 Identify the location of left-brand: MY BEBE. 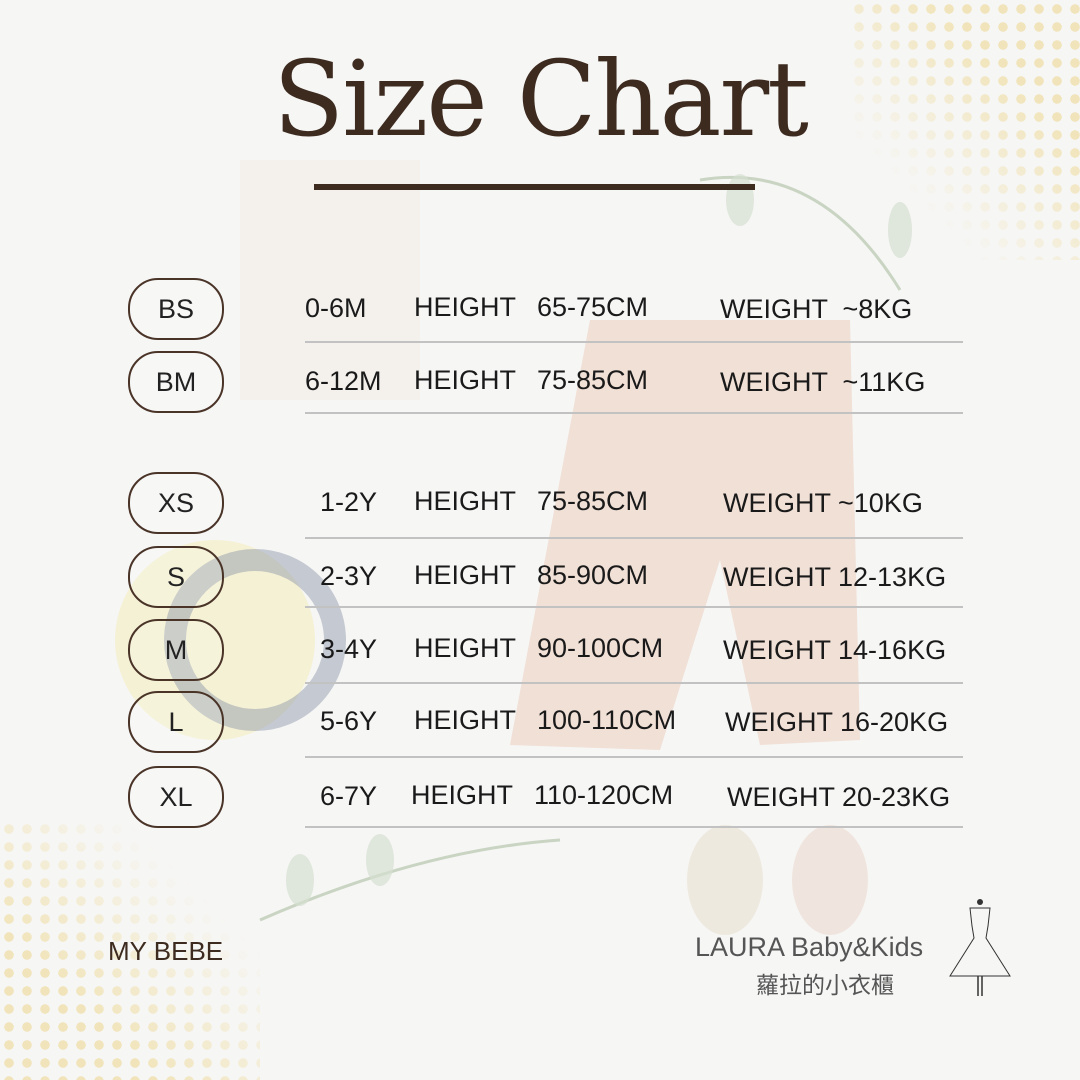
(166, 951).